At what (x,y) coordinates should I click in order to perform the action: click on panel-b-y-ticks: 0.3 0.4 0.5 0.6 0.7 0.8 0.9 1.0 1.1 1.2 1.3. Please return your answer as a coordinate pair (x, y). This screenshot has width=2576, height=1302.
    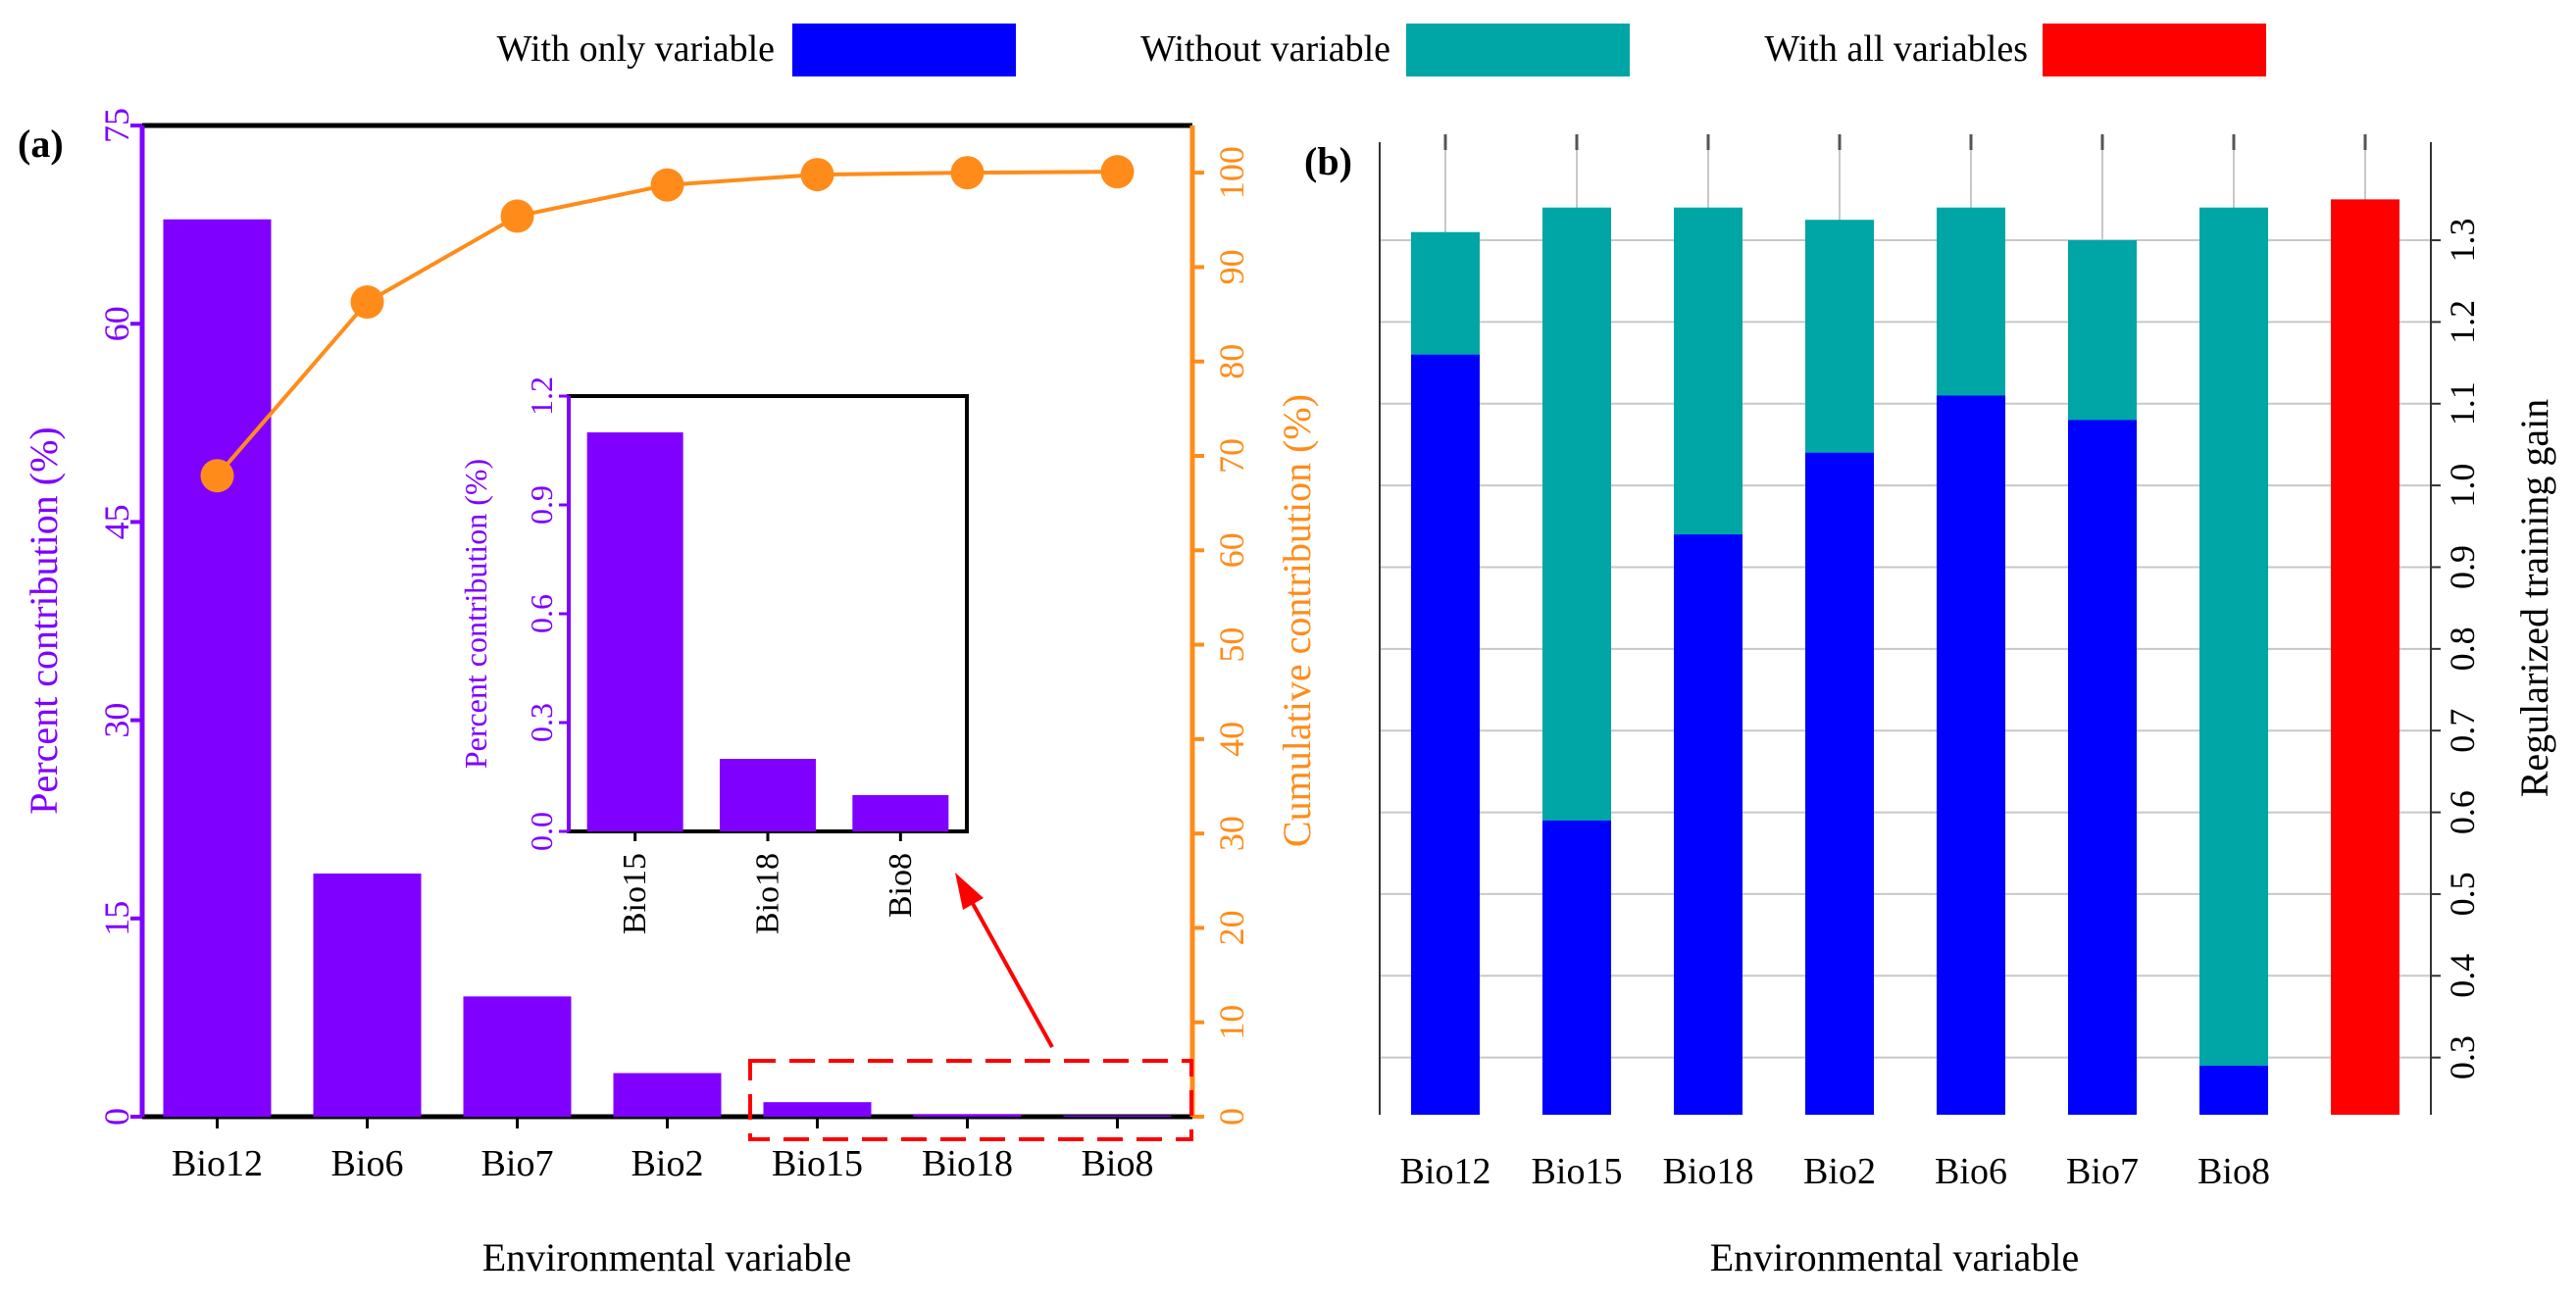
    Looking at the image, I should click on (2456, 649).